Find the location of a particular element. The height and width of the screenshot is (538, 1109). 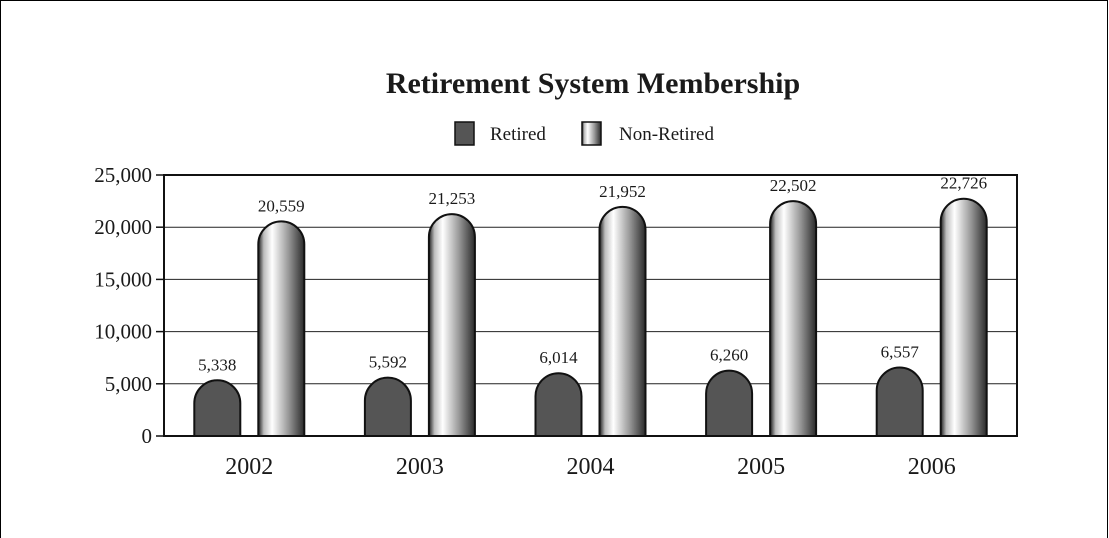

data-label-retired: 6,260 is located at coordinates (729, 355).